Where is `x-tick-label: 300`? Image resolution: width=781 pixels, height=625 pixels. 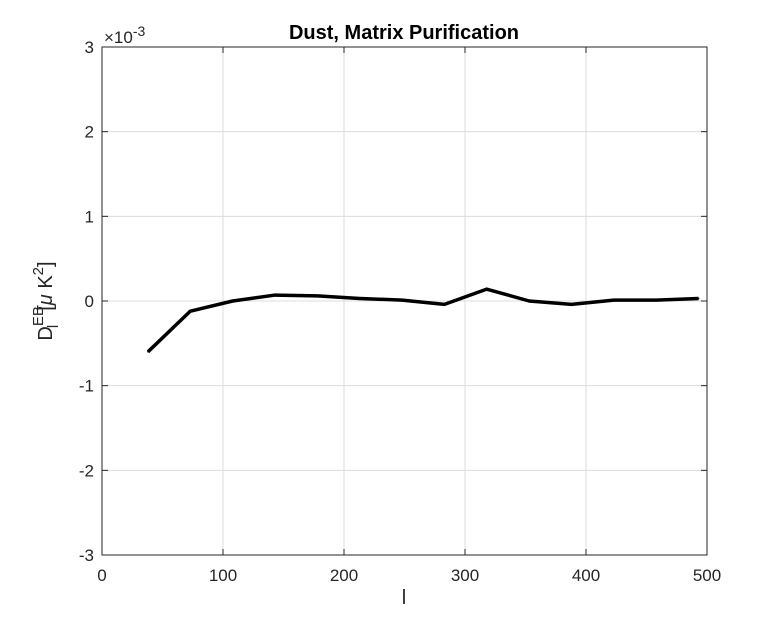 x-tick-label: 300 is located at coordinates (465, 575).